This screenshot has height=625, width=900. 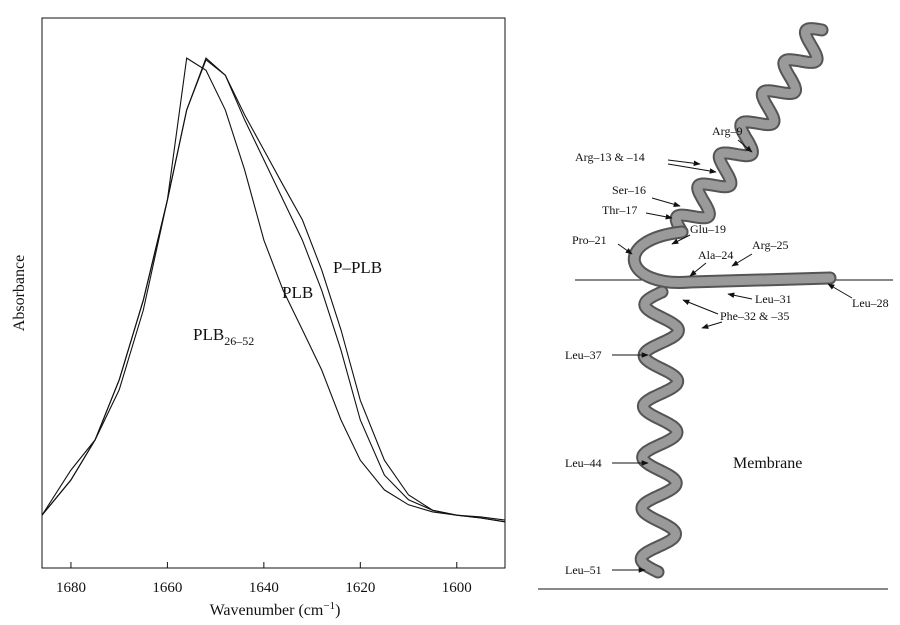 I want to click on x-tick-label: 1640, so click(x=264, y=588).